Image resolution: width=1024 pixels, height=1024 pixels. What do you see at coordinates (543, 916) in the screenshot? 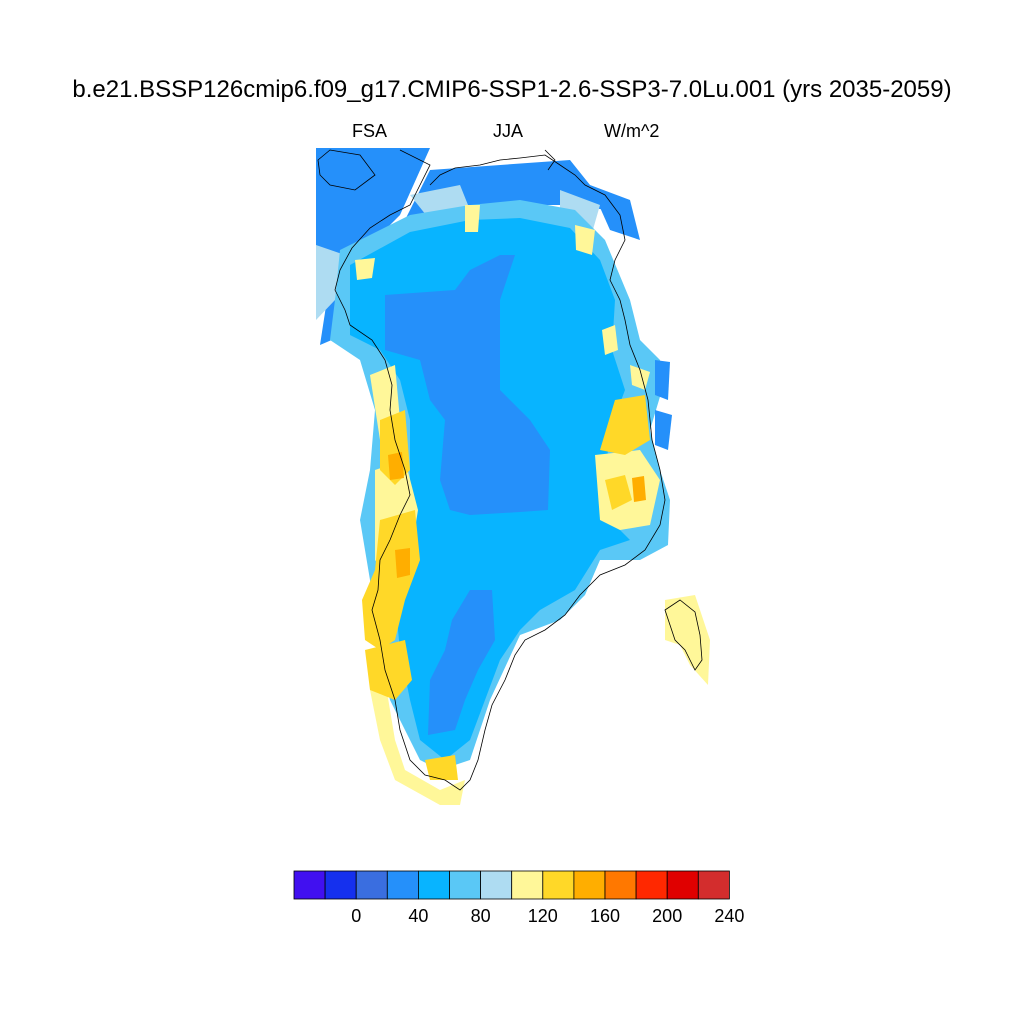
I see `colorbar-tick-label: 120` at bounding box center [543, 916].